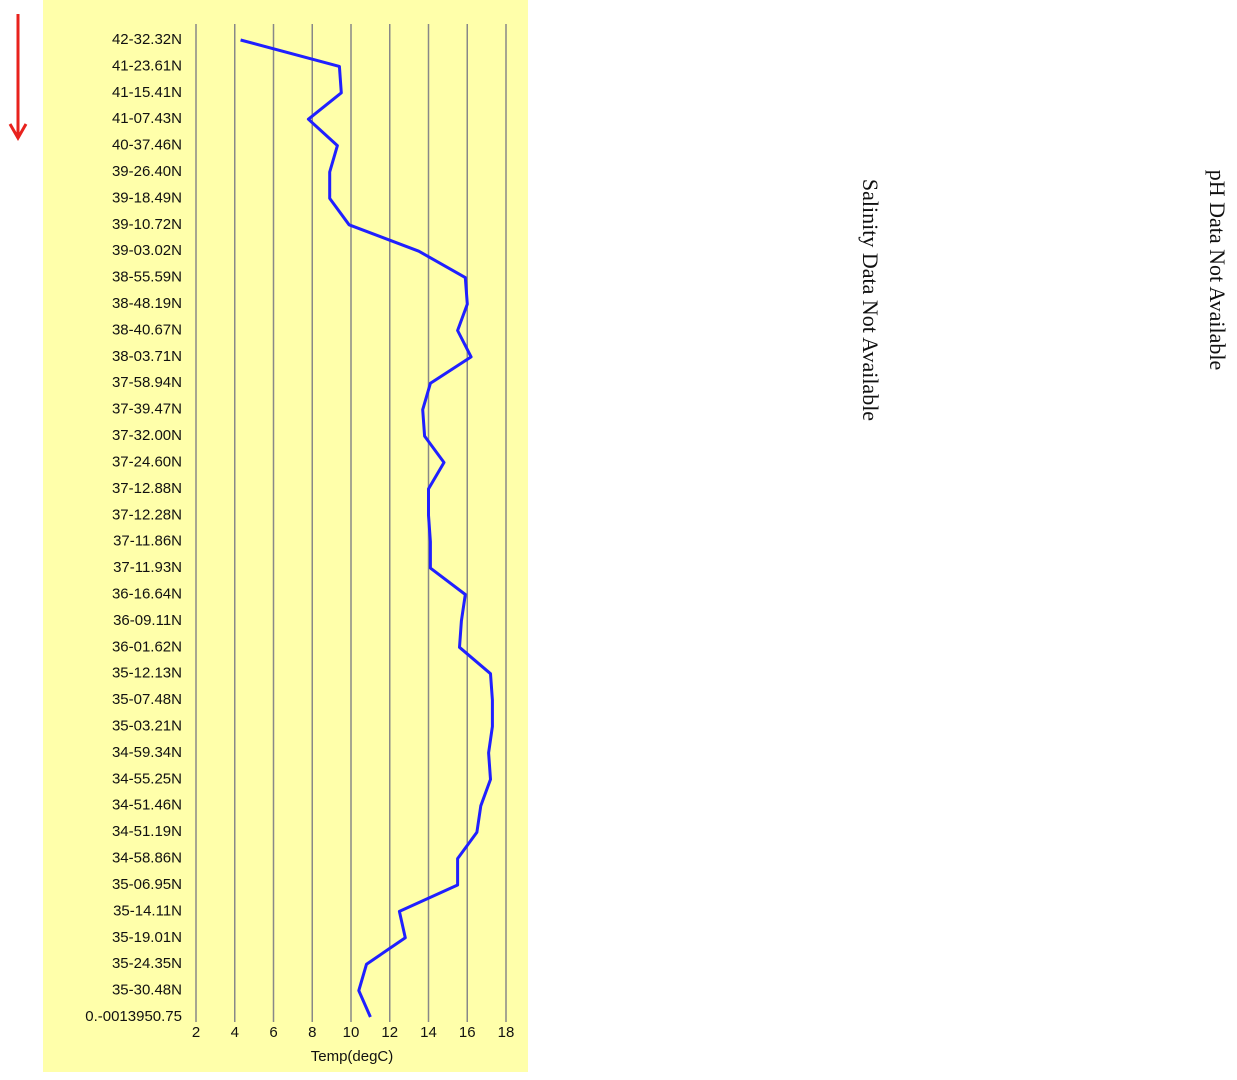  I want to click on x-tick-label: 2, so click(196, 1032).